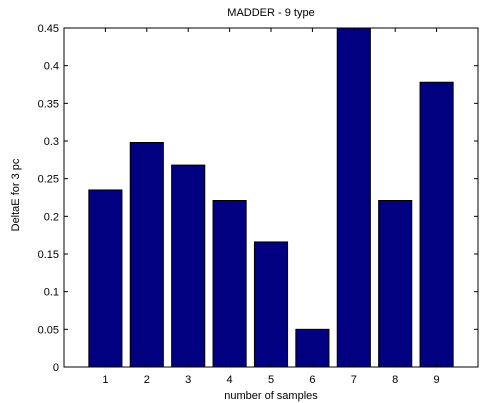  Describe the element at coordinates (230, 380) in the screenshot. I see `x-tick-label: 4` at that location.